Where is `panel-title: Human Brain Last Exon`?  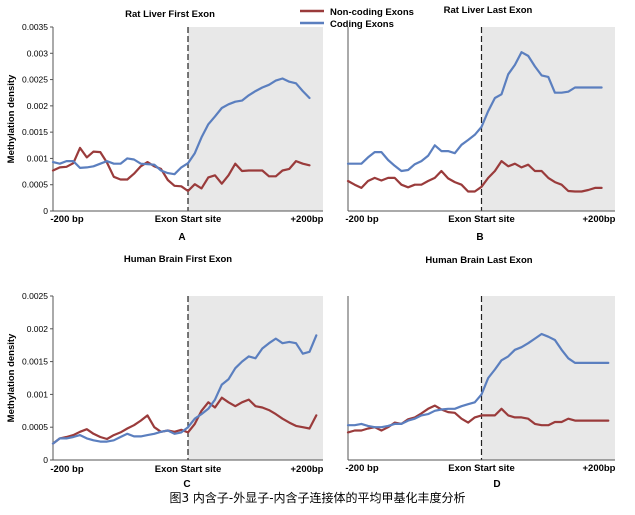 panel-title: Human Brain Last Exon is located at coordinates (478, 260).